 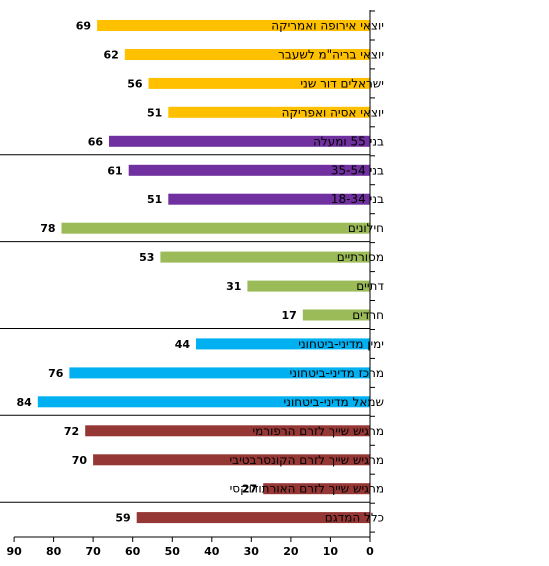 I want to click on category-label-3: יוצאי אסיה ואפריקה, so click(x=333, y=112).